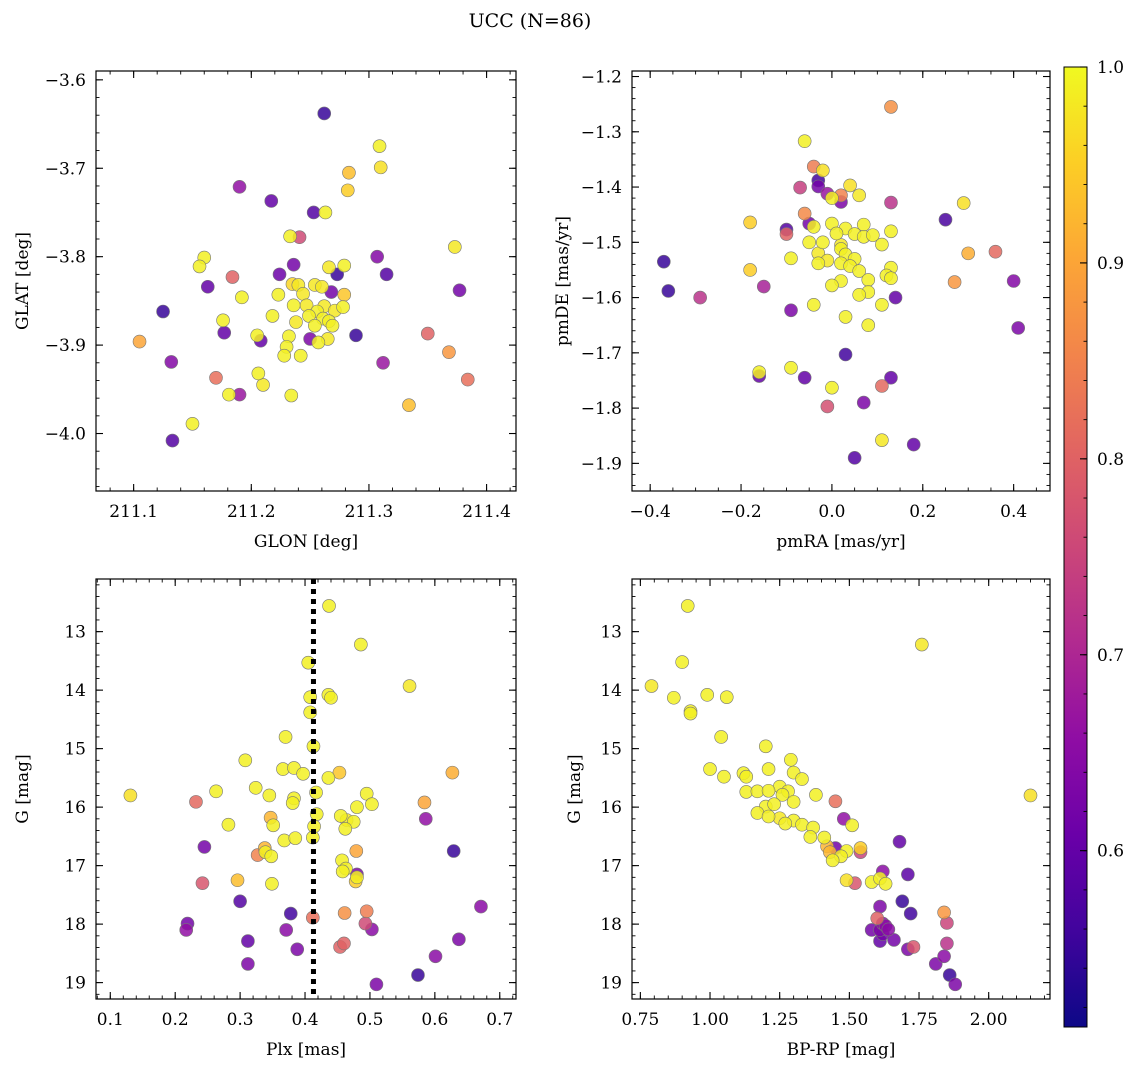 Image resolution: width=1136 pixels, height=1067 pixels. Describe the element at coordinates (1013, 512) in the screenshot. I see `x-tick-label: 0.4` at that location.